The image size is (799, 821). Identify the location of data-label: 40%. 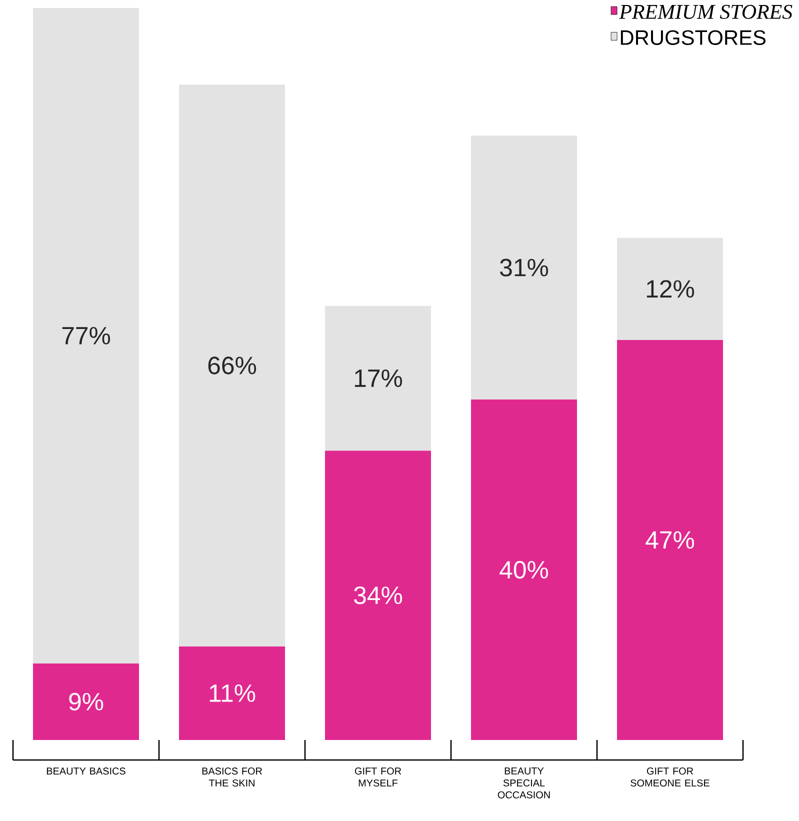
(524, 569).